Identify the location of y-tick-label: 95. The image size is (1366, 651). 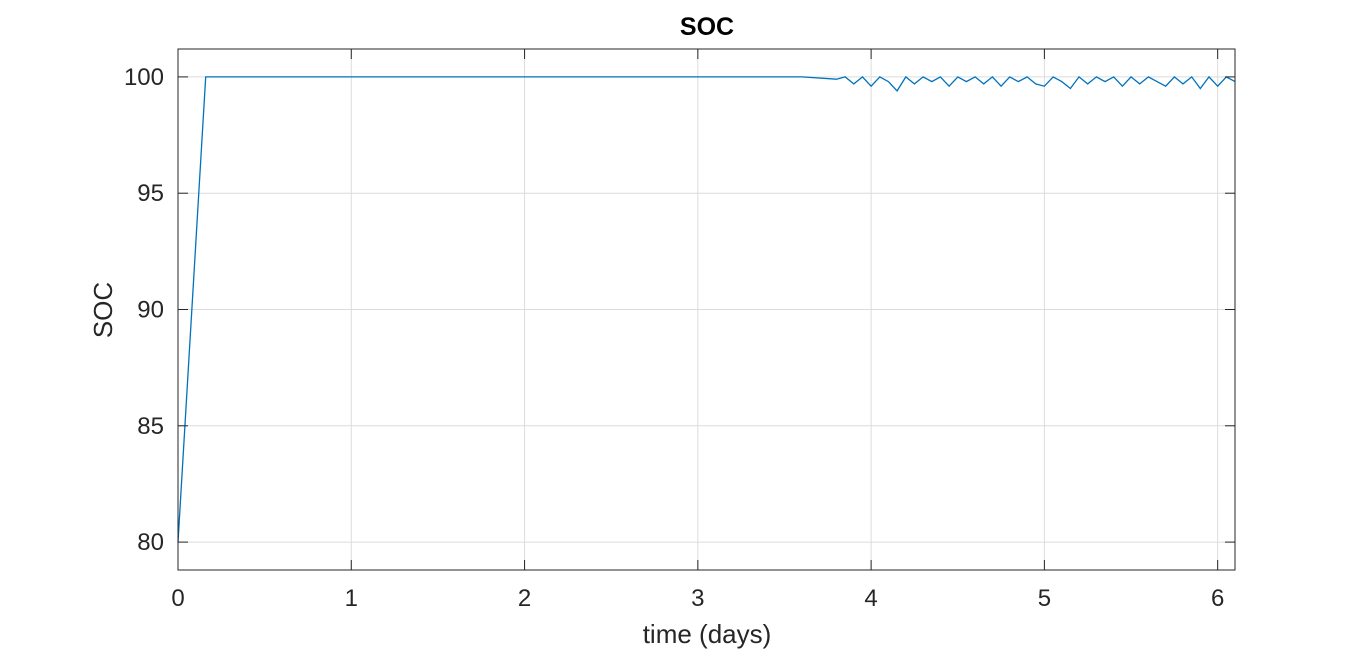
(150, 193).